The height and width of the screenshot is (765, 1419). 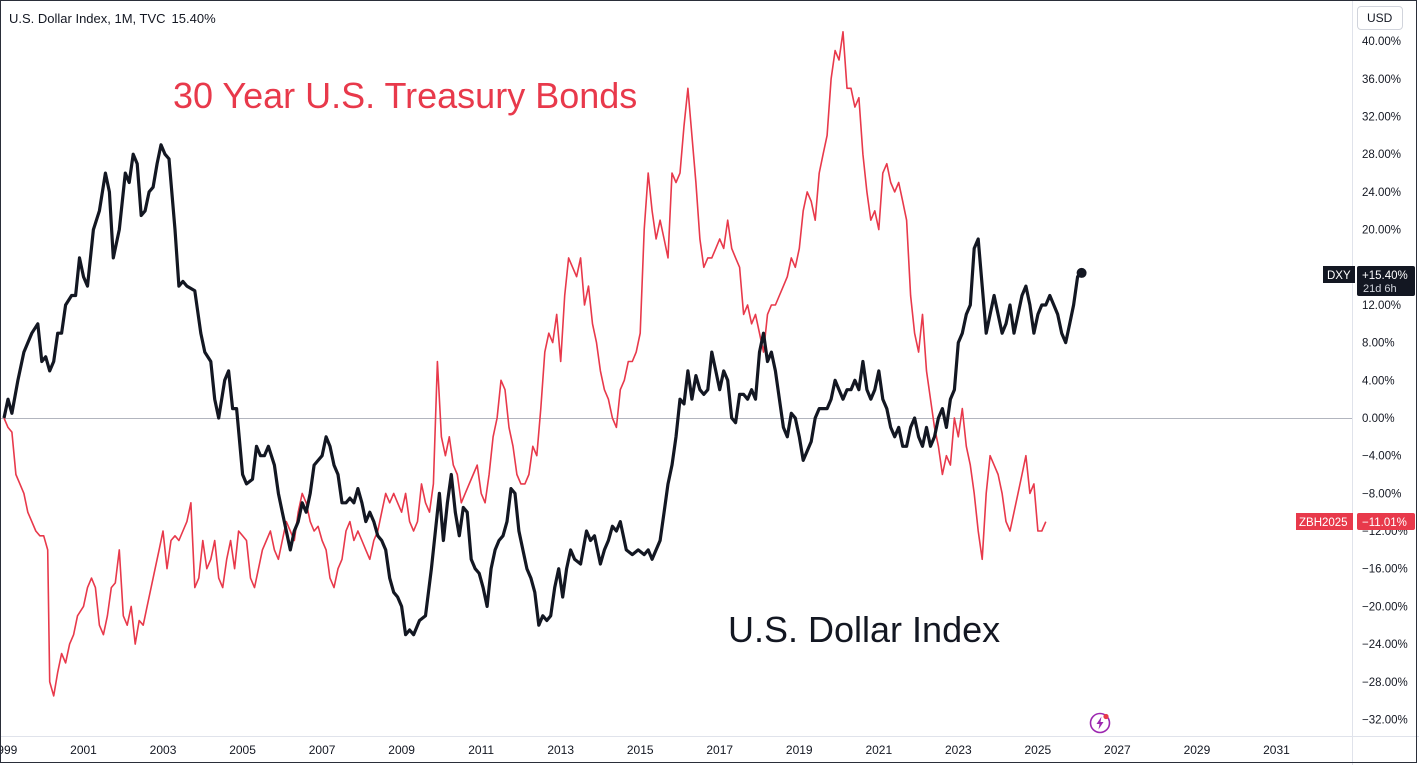 What do you see at coordinates (1381, 42) in the screenshot?
I see `y-tick-label: 40.00%` at bounding box center [1381, 42].